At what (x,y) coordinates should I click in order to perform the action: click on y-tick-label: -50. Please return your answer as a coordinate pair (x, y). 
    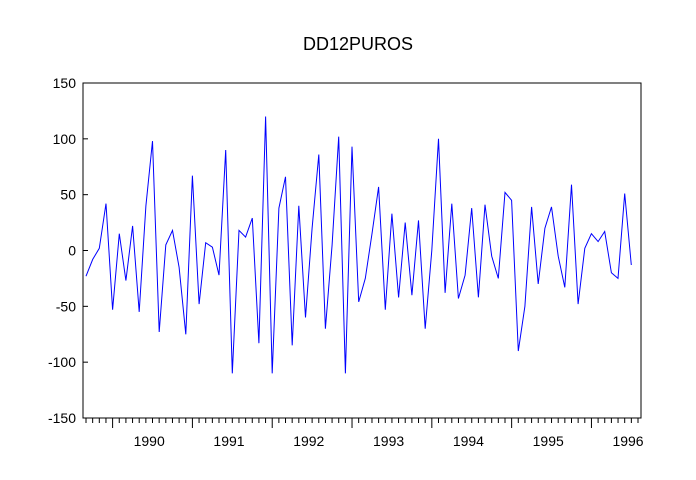
    Looking at the image, I should click on (66, 306).